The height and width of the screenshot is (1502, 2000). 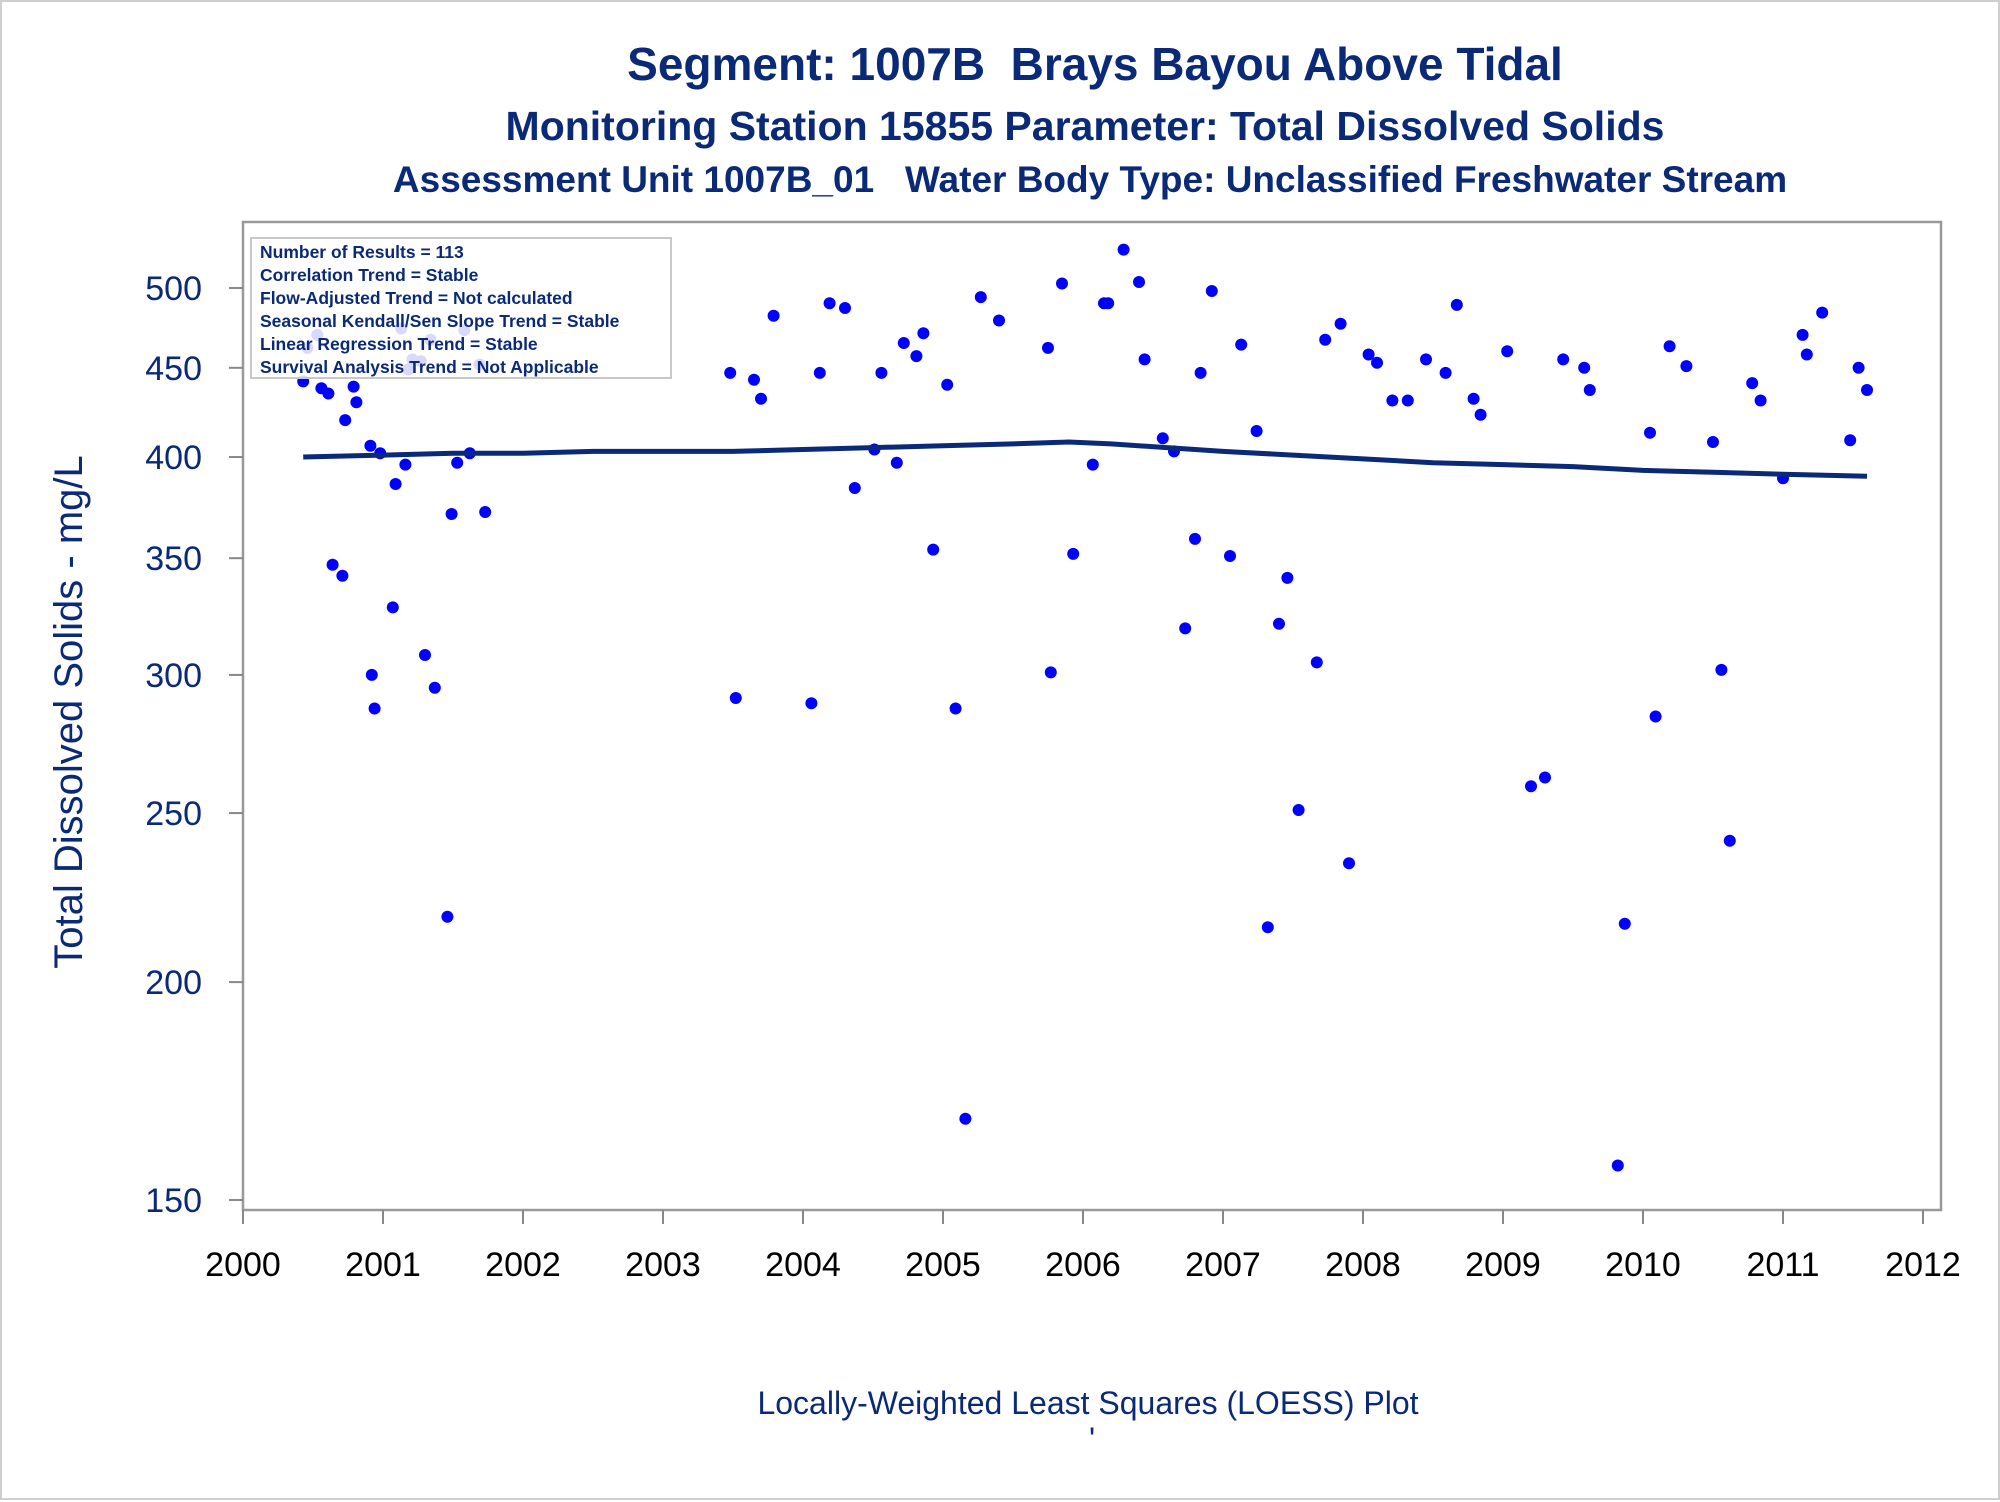 I want to click on chart-title: Segment: 1007B Brays Bayou Above Tidal, so click(x=1095, y=64).